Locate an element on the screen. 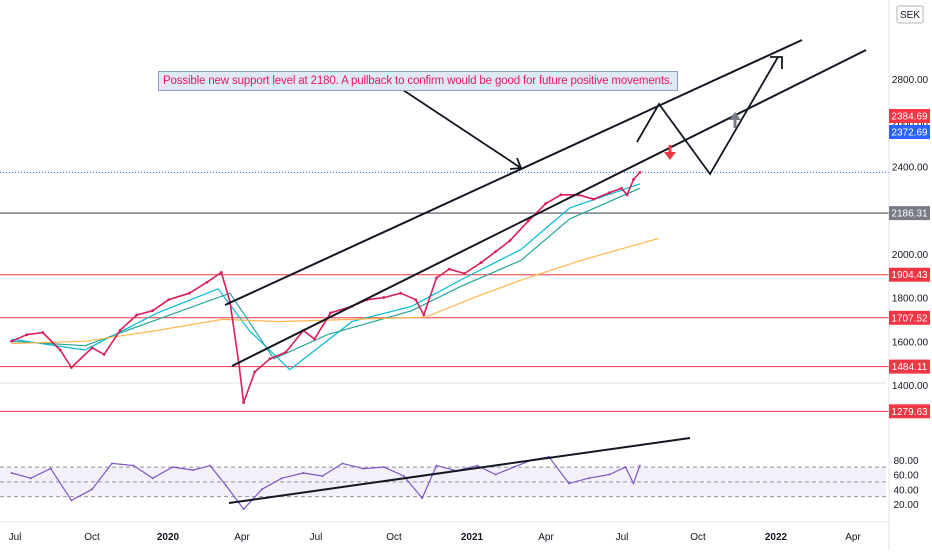 The height and width of the screenshot is (555, 932). price-tick-label-1: 1600.00 is located at coordinates (910, 342).